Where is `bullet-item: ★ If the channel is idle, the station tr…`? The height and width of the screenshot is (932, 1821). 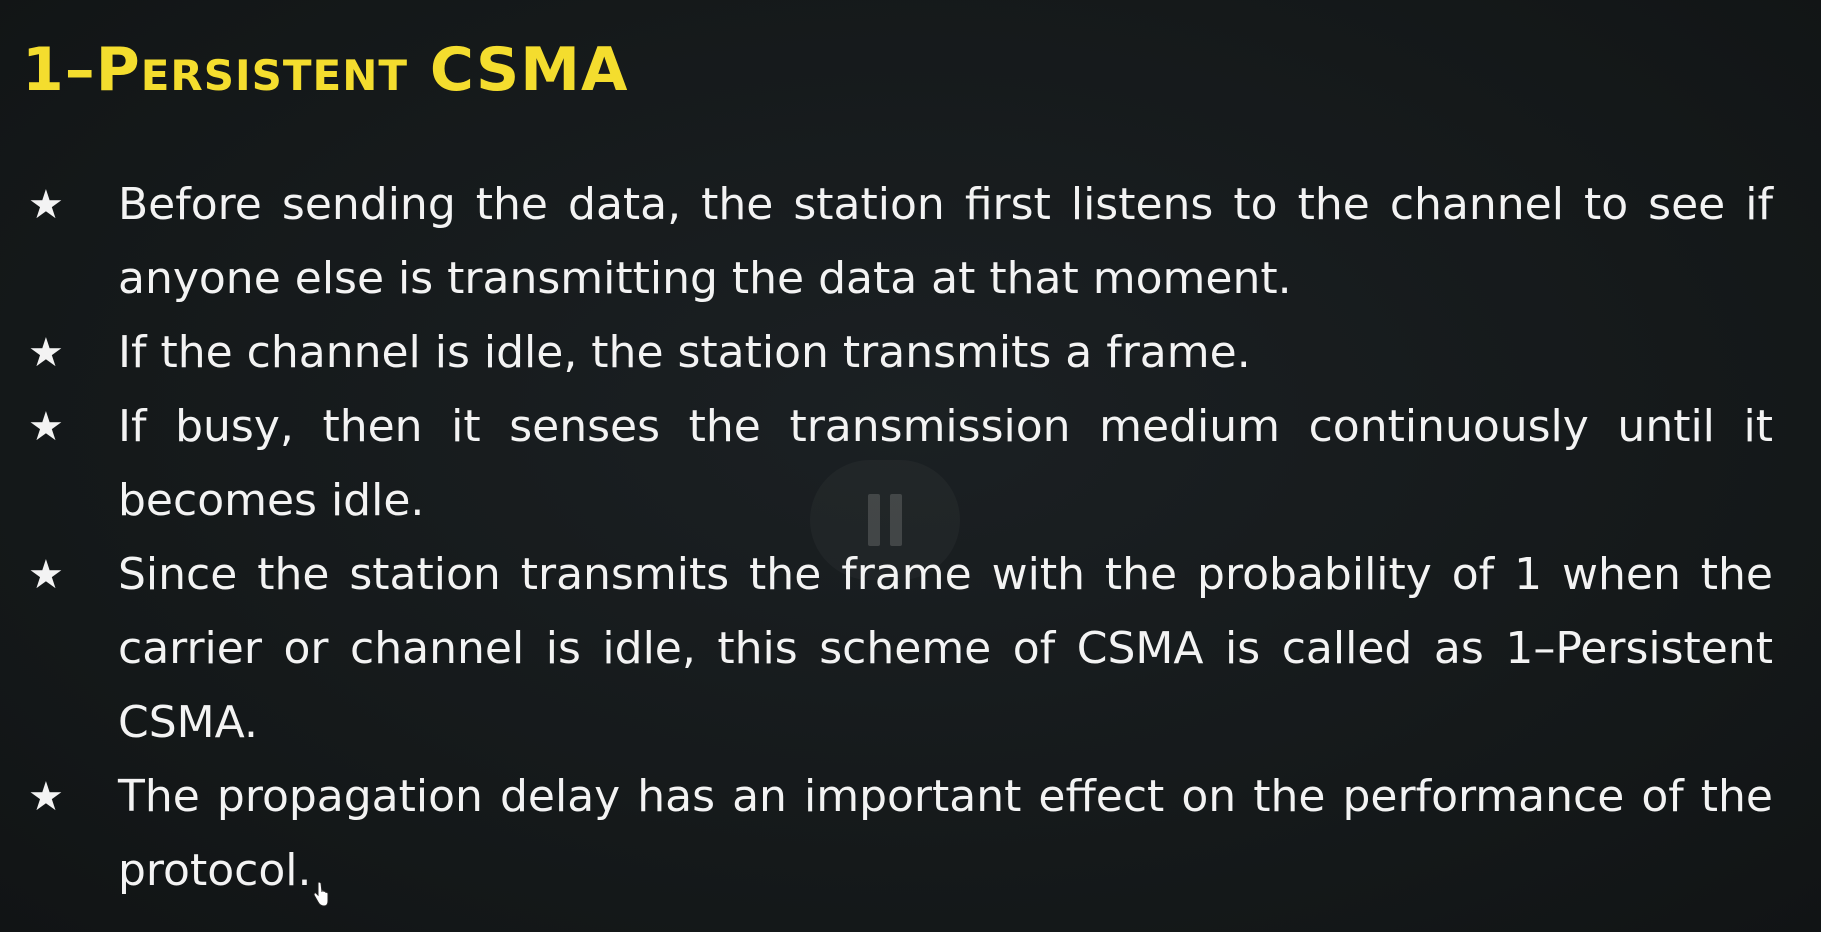 bullet-item: ★ If the channel is idle, the station tr… is located at coordinates (900, 353).